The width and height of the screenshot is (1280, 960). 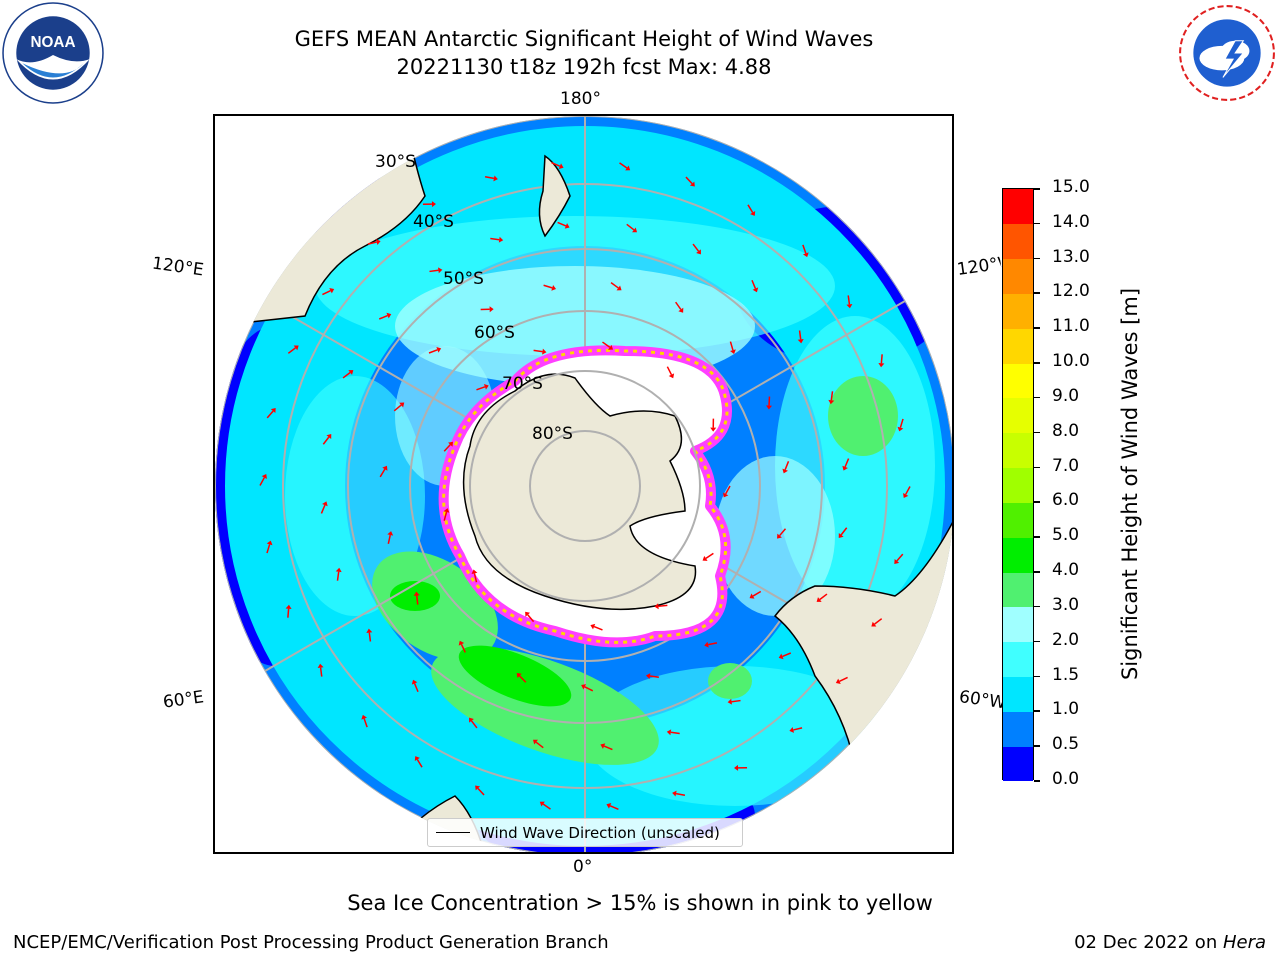 I want to click on date-text: 02 Dec 2022 on Hera, so click(x=1170, y=942).